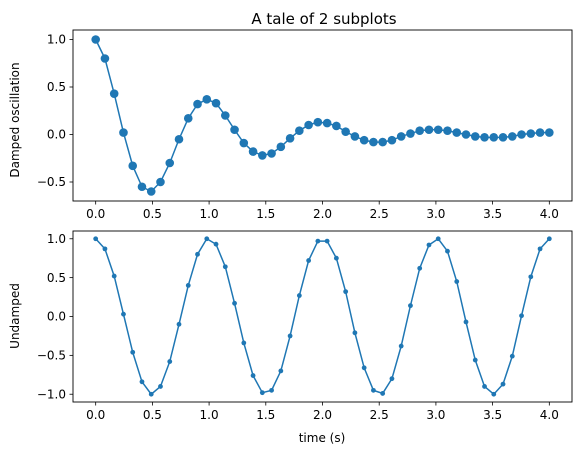 The image size is (578, 455). What do you see at coordinates (435, 415) in the screenshot?
I see `bottom-xtick-label: 3.0` at bounding box center [435, 415].